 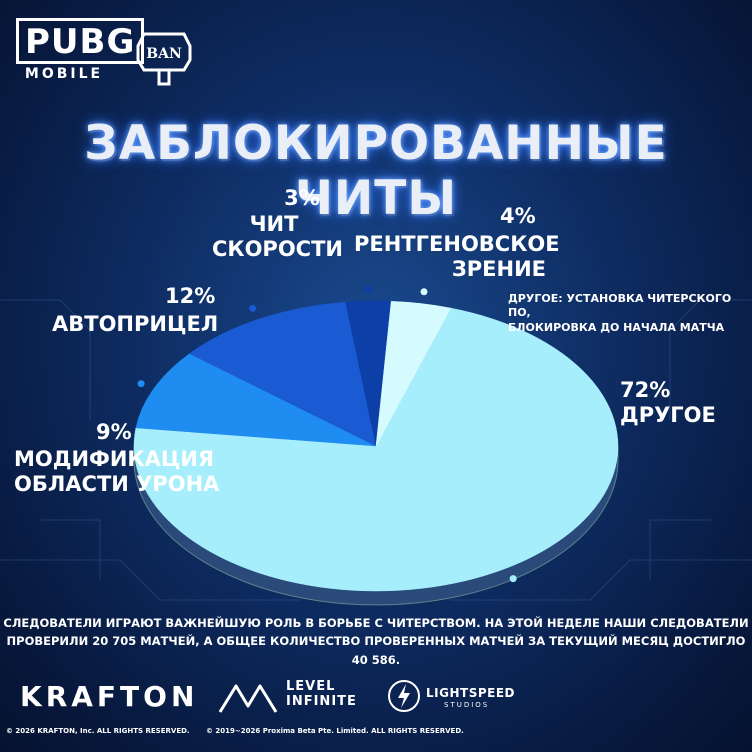 What do you see at coordinates (109, 696) in the screenshot?
I see `krafton-logo: KRAFTON` at bounding box center [109, 696].